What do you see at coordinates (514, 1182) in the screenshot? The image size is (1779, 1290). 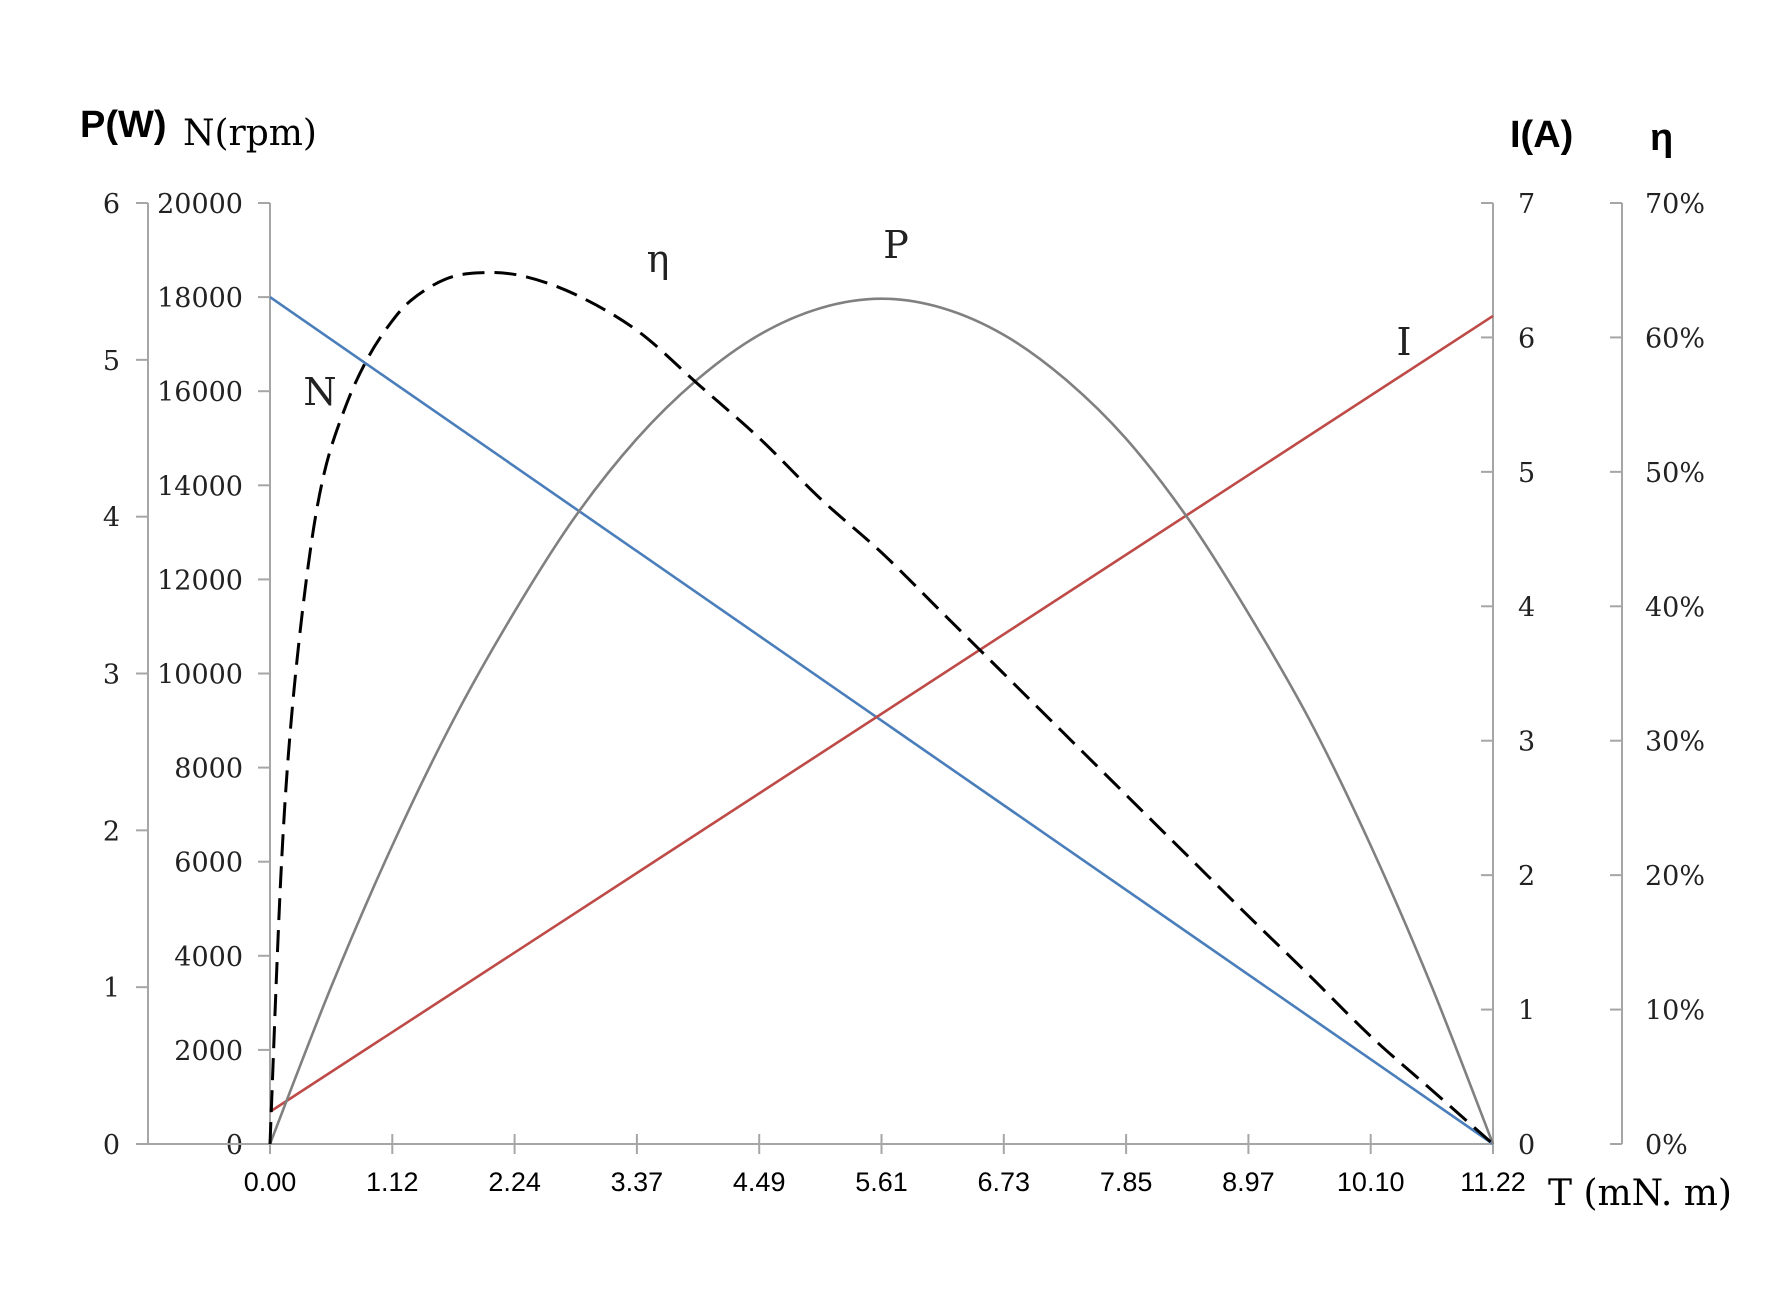 I see `x-tick-label: 2.24` at bounding box center [514, 1182].